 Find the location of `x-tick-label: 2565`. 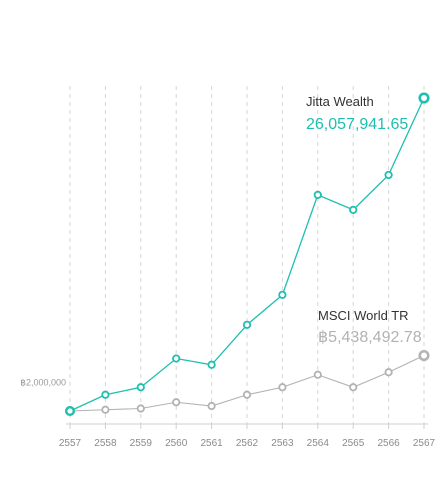

x-tick-label: 2565 is located at coordinates (353, 443).